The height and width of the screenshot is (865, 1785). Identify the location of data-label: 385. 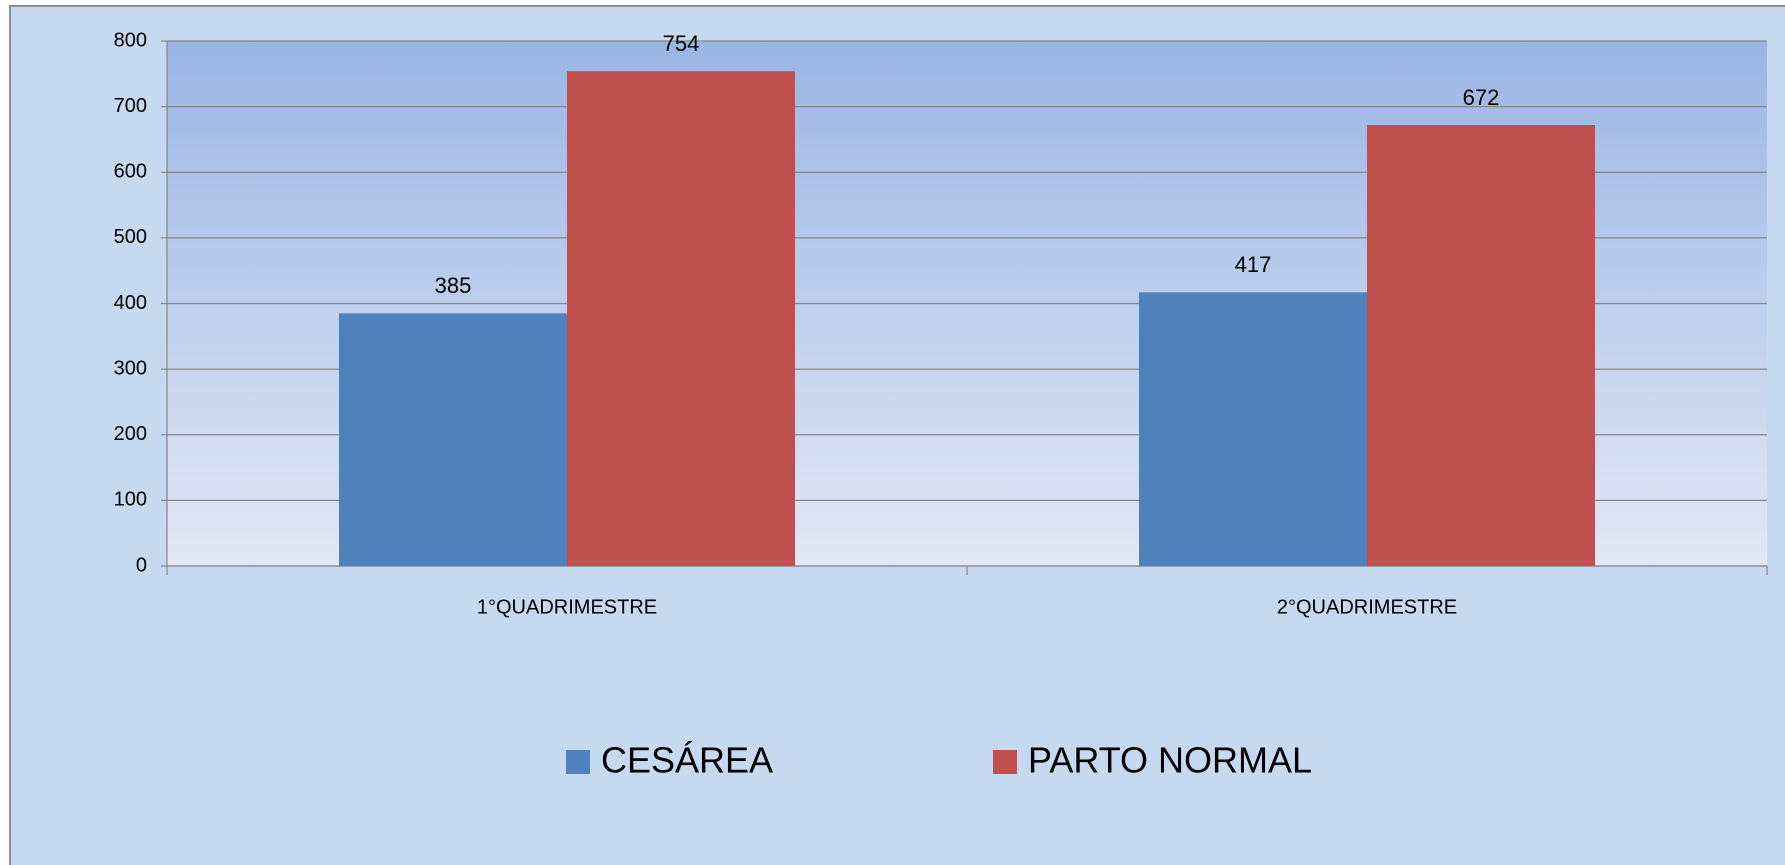
(453, 285).